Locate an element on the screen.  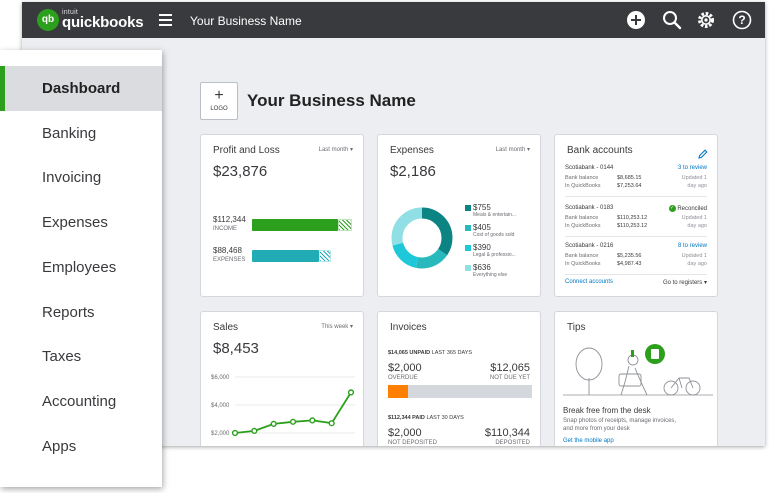
expenses-donut-chart is located at coordinates (422, 238).